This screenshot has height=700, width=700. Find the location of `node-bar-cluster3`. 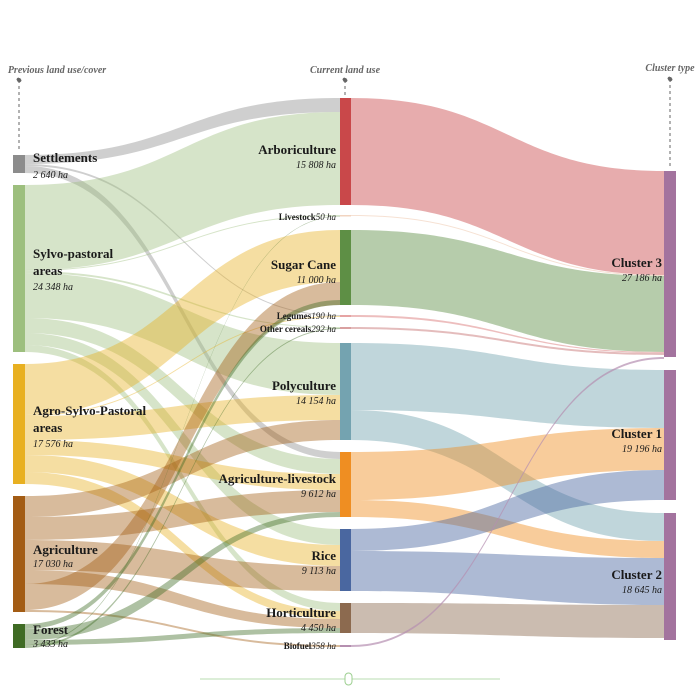

node-bar-cluster3 is located at coordinates (670, 264).